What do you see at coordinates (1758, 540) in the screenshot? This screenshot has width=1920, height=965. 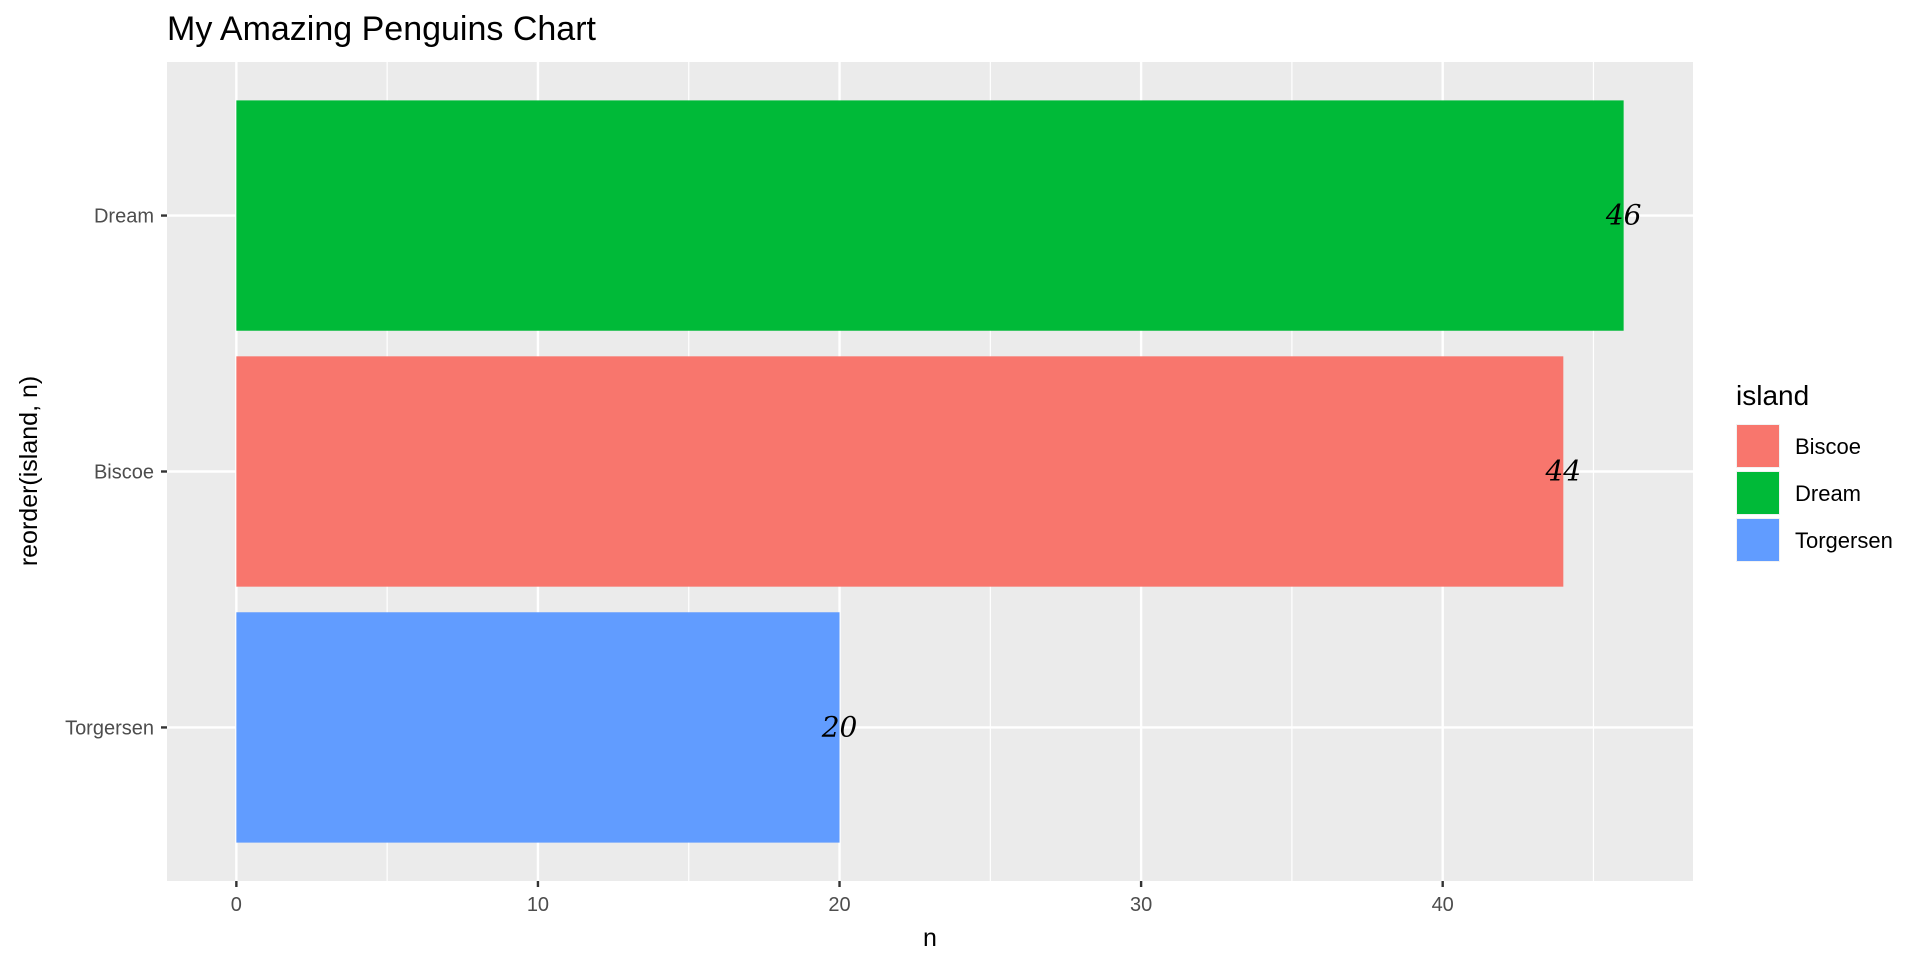 I see `legend-swatch-torgersen` at bounding box center [1758, 540].